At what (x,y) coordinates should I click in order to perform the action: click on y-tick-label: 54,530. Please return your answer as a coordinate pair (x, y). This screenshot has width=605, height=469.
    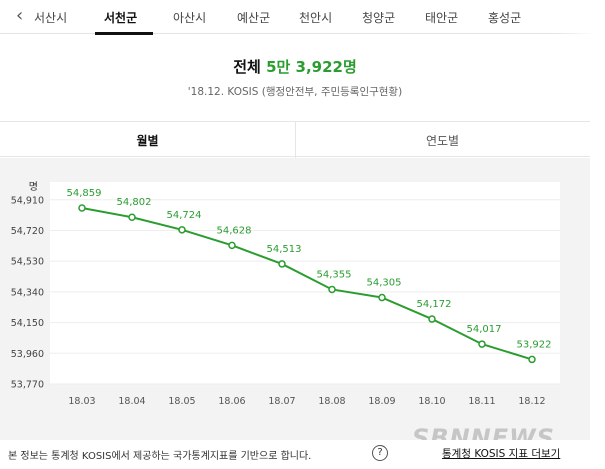
    Looking at the image, I should click on (27, 262).